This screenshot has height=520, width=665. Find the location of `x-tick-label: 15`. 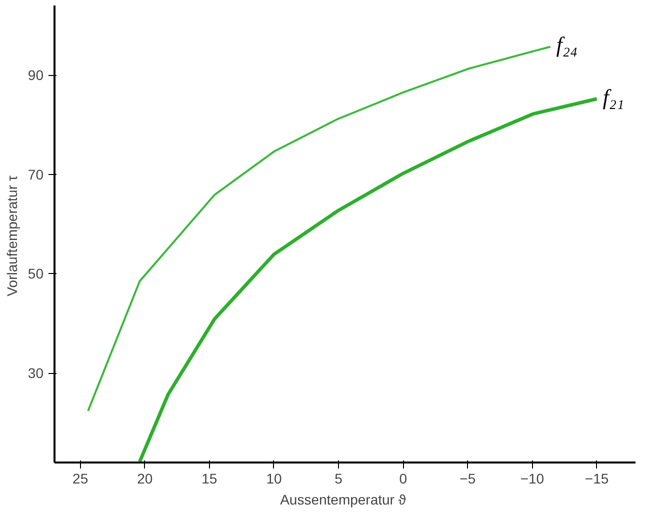

x-tick-label: 15 is located at coordinates (210, 478).